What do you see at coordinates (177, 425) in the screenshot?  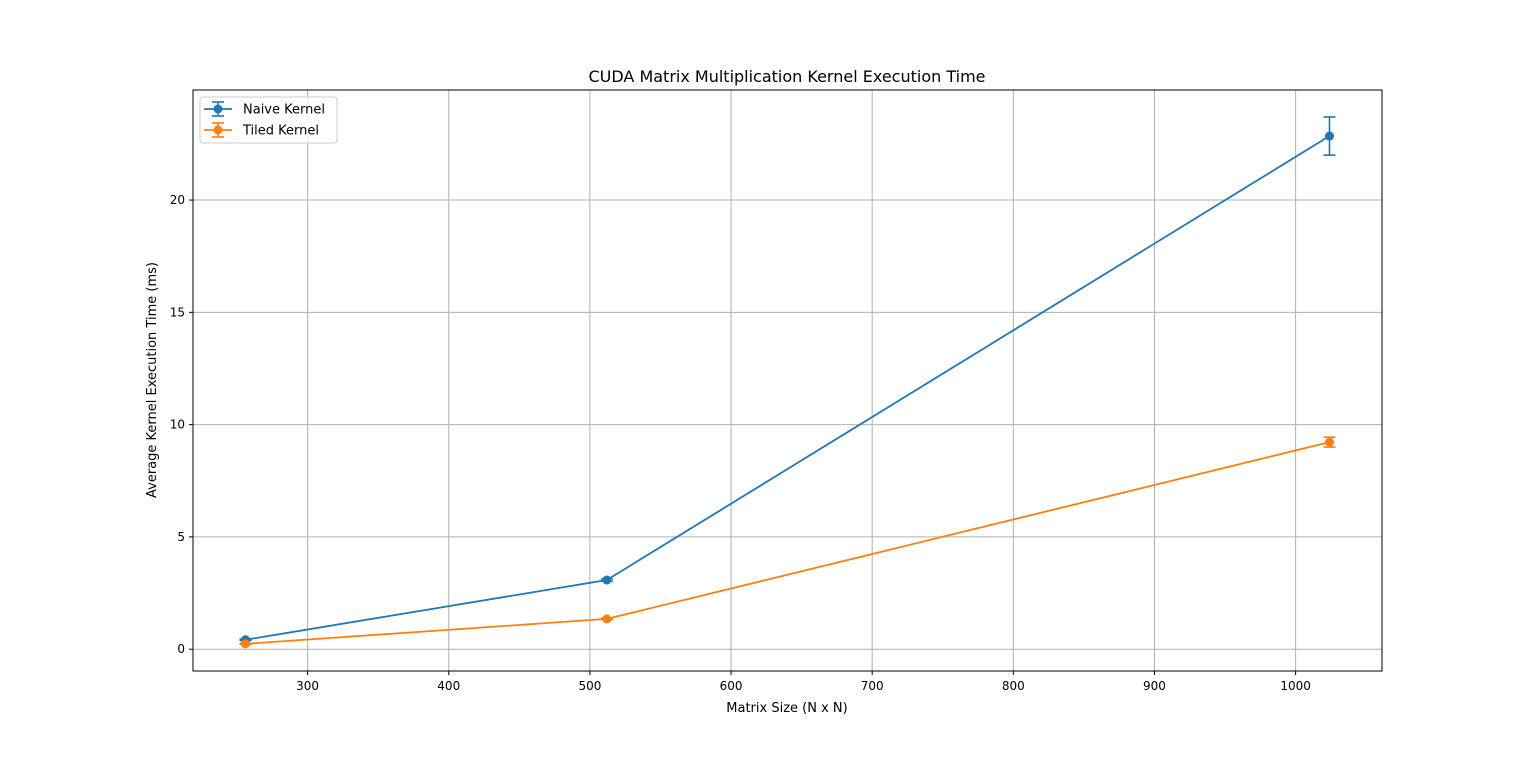 I see `y-tick-label: 10` at bounding box center [177, 425].